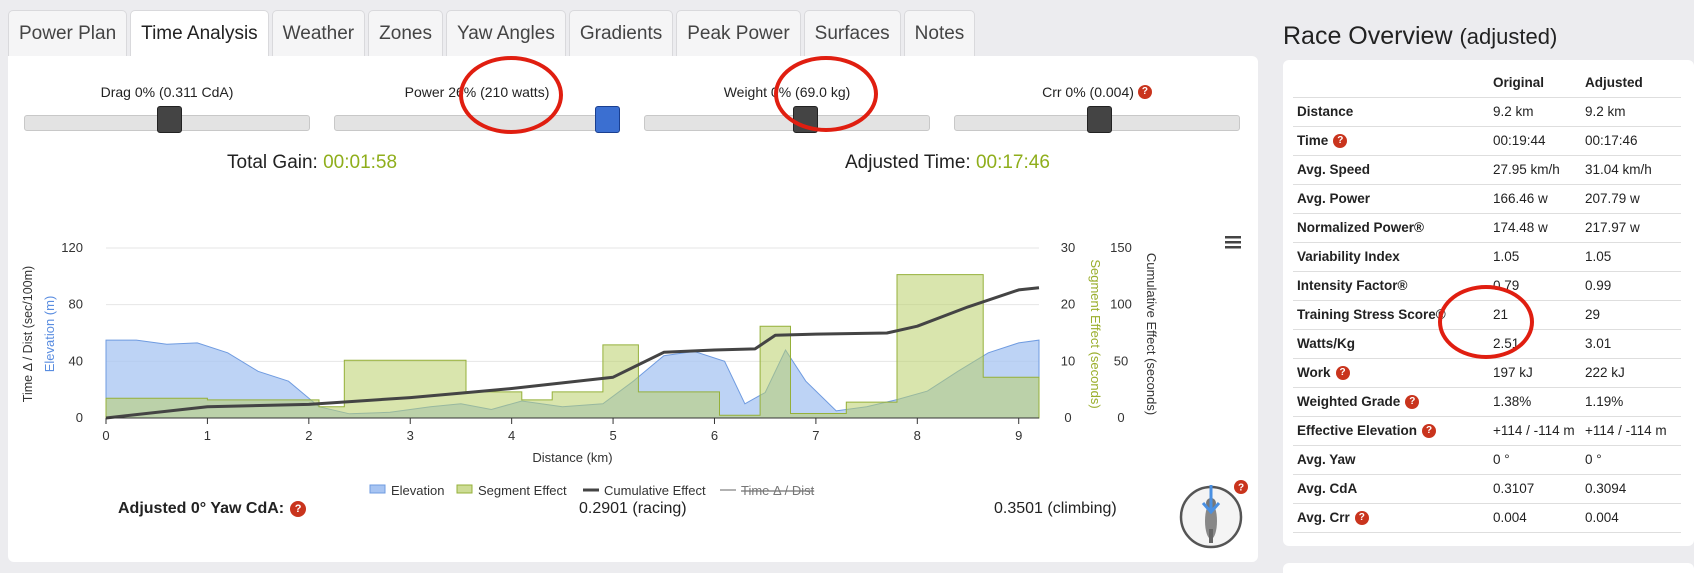  Describe the element at coordinates (1488, 568) in the screenshot. I see `panel-below` at that location.